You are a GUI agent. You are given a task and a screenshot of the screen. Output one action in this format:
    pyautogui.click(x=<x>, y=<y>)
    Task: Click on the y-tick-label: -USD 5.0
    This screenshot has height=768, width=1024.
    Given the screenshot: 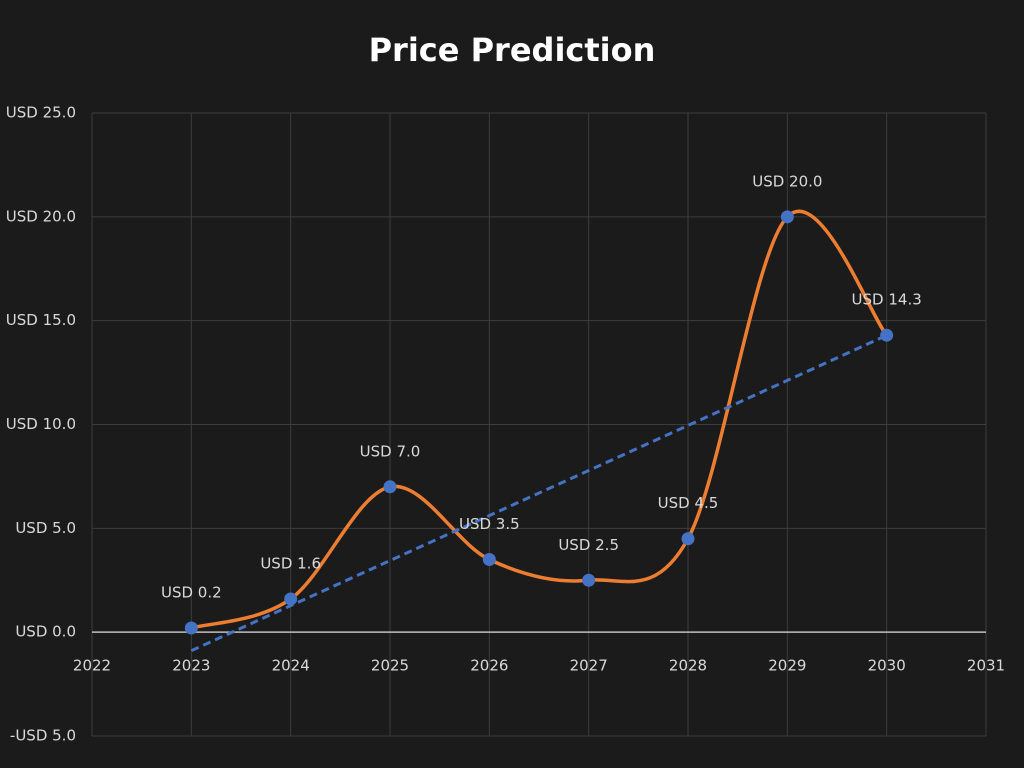 What is the action you would take?
    pyautogui.click(x=43, y=736)
    